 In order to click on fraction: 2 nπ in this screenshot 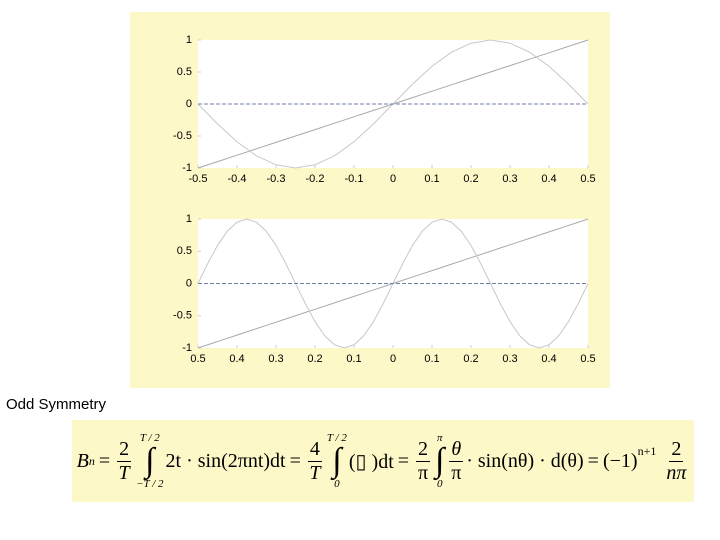, I will do `click(676, 461)`.